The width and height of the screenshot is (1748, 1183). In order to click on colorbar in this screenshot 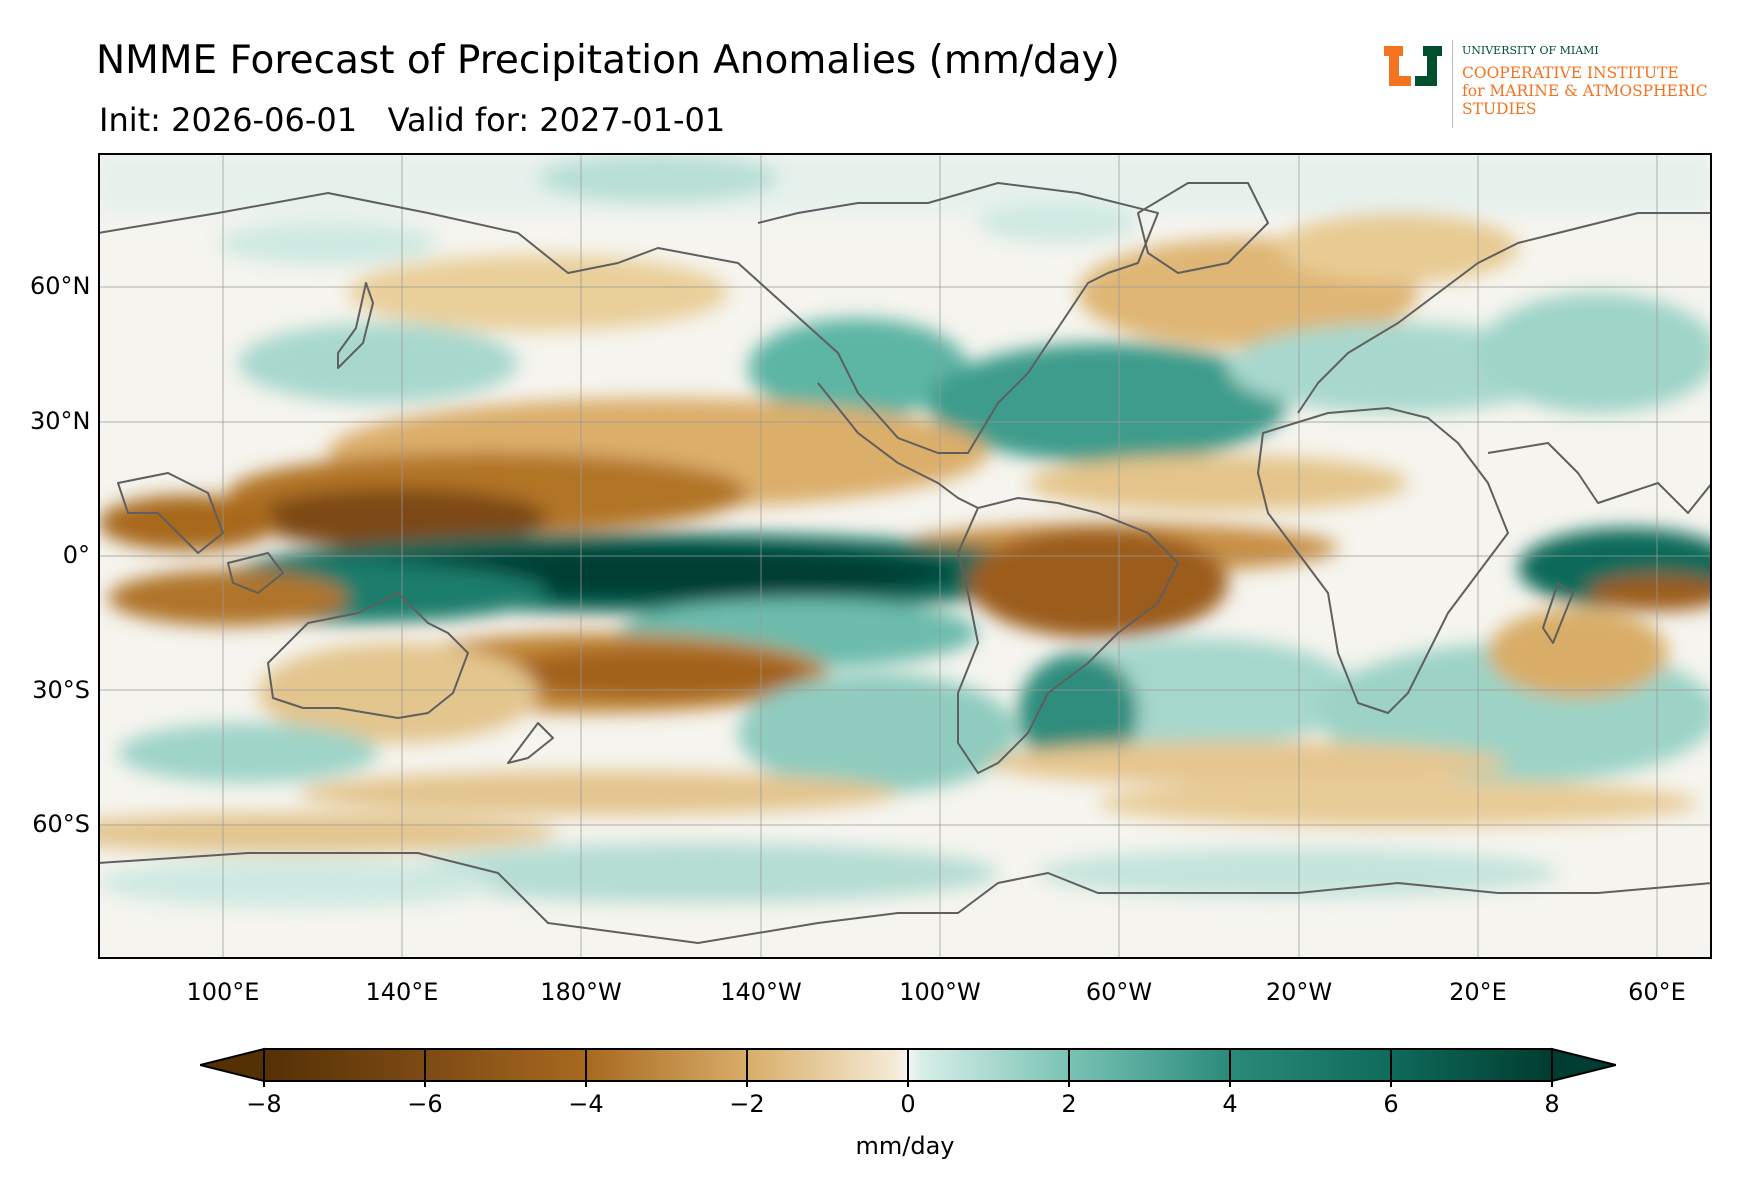, I will do `click(908, 1067)`.